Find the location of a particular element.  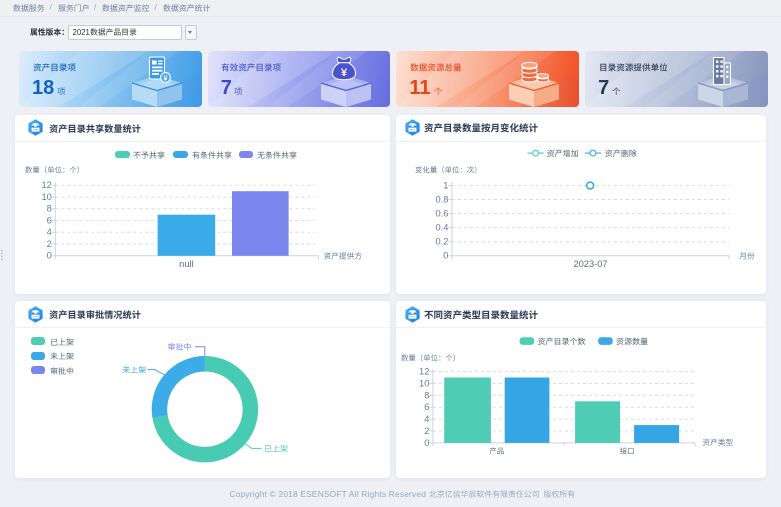

svg-text: 0.2 is located at coordinates (441, 242).